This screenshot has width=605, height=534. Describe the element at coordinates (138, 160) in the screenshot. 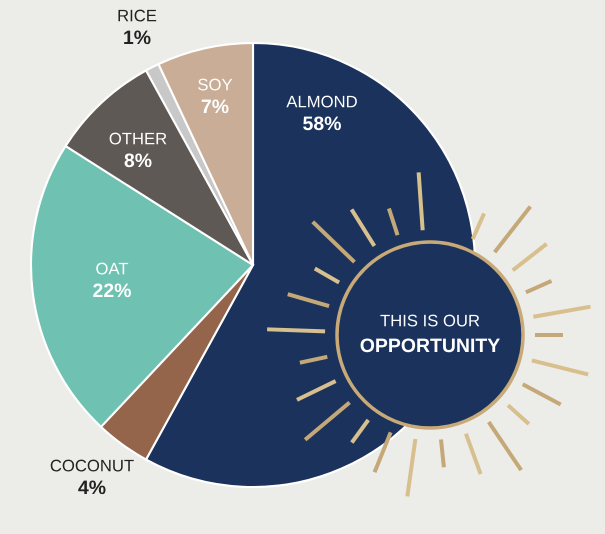

I see `data-label: 8%` at that location.